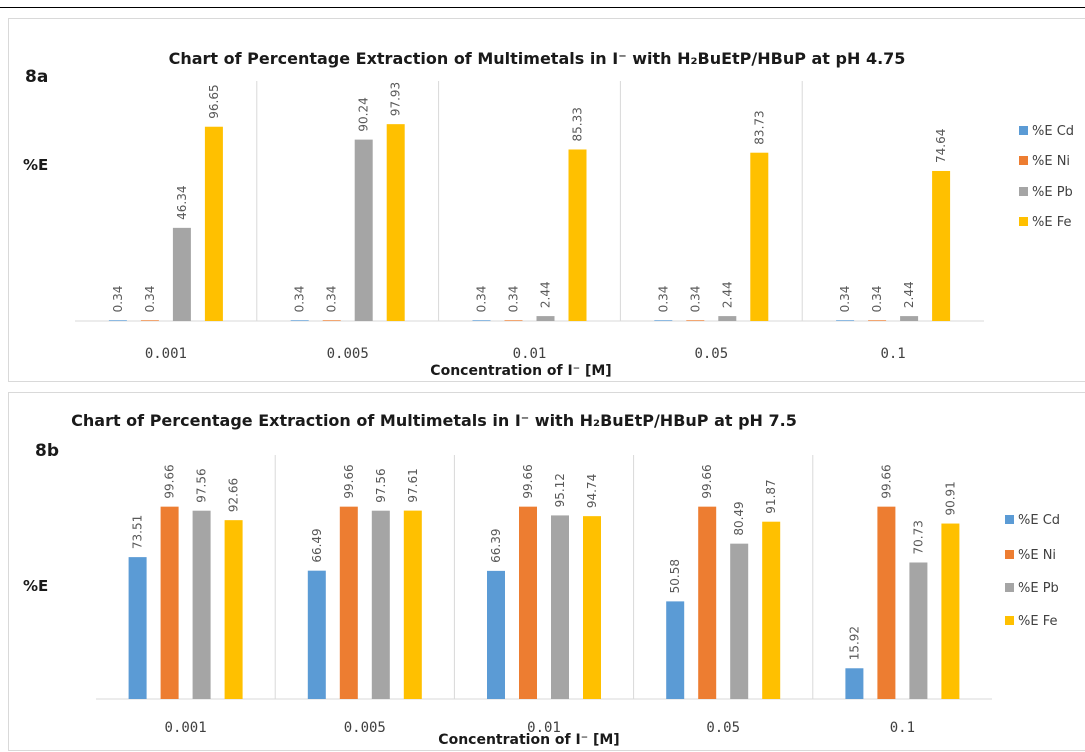 This screenshot has width=1085, height=752. What do you see at coordinates (1053, 131) in the screenshot?
I see `legend-entry: %E Cd` at bounding box center [1053, 131].